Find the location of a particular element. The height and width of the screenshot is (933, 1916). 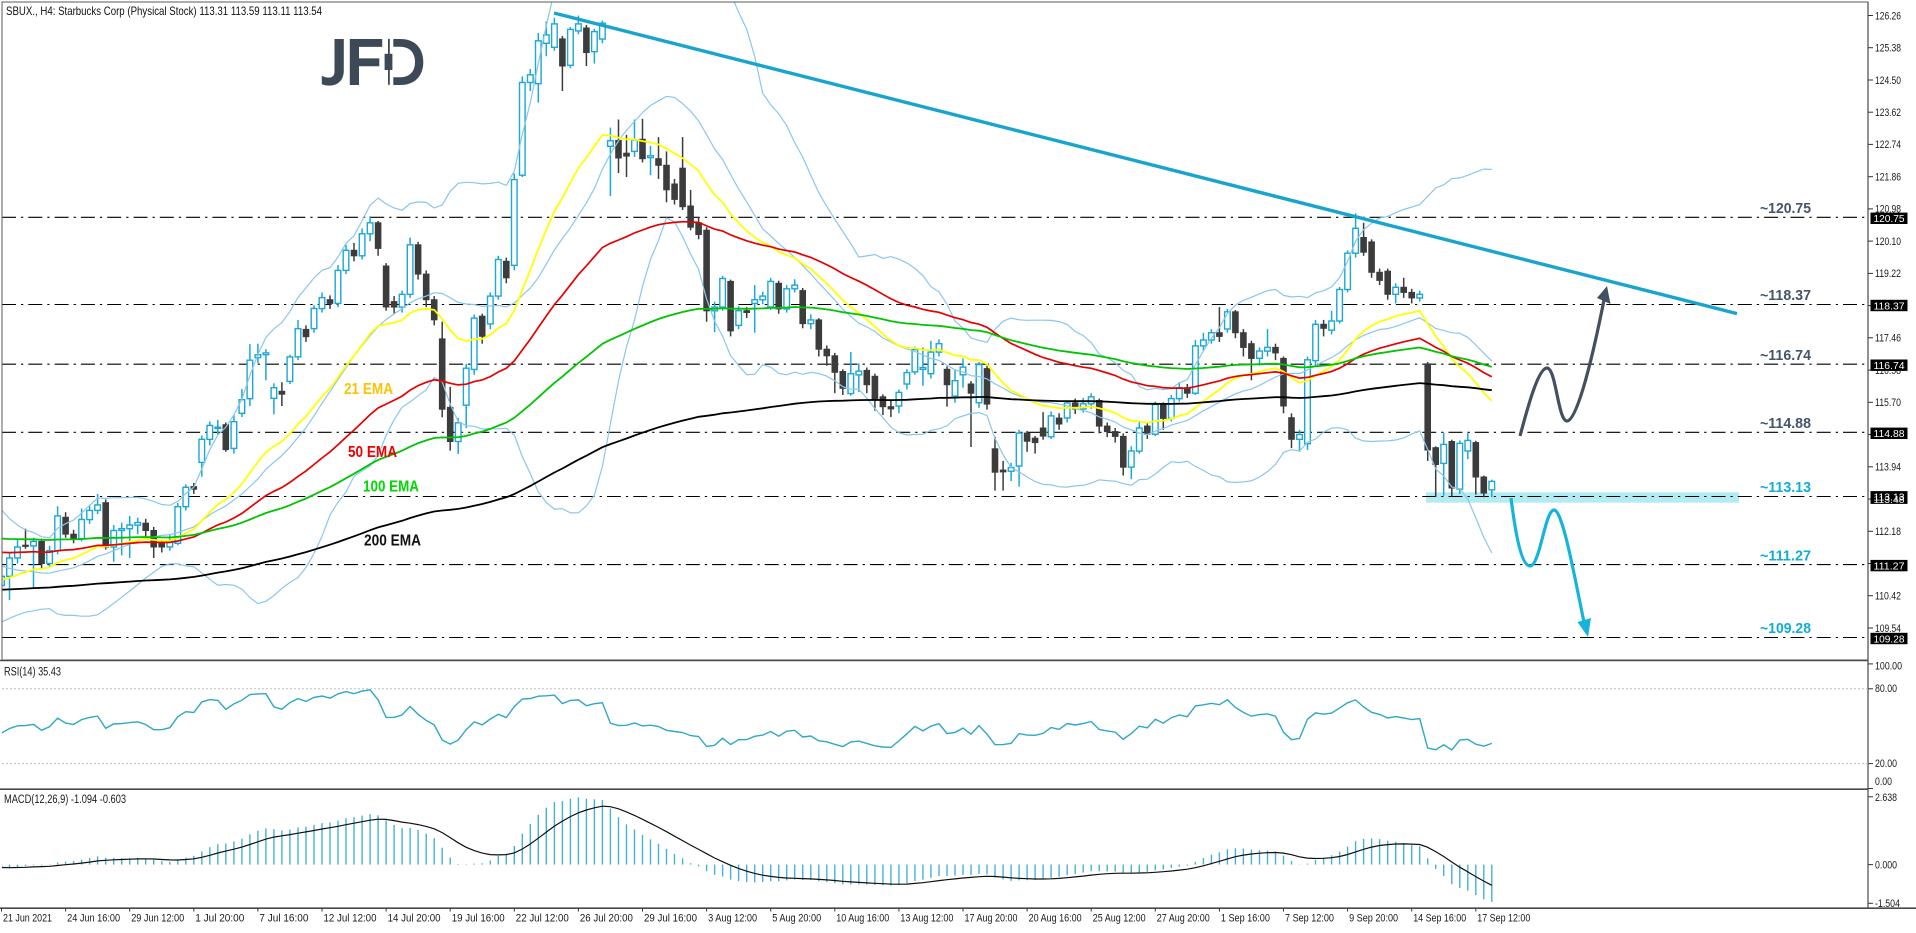

svg-text: 121.86 is located at coordinates (1888, 177).